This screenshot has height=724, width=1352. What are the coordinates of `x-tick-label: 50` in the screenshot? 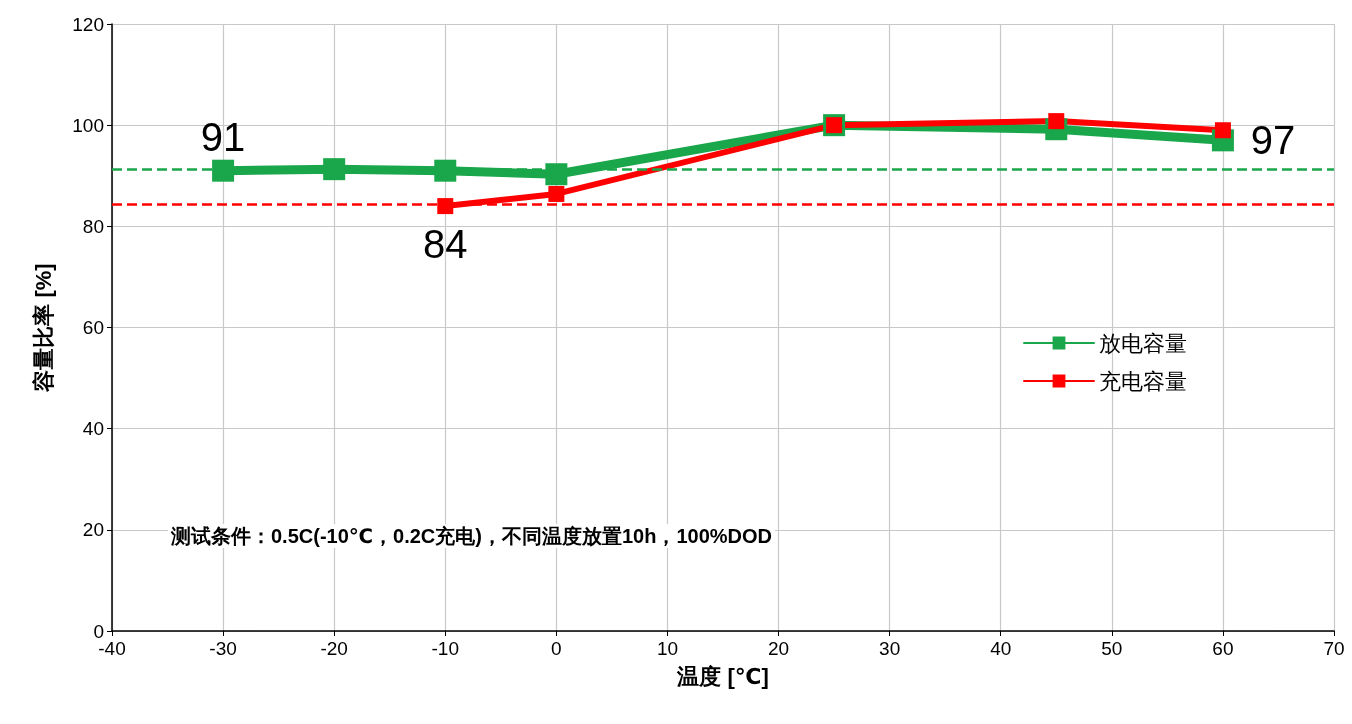 It's located at (1112, 648).